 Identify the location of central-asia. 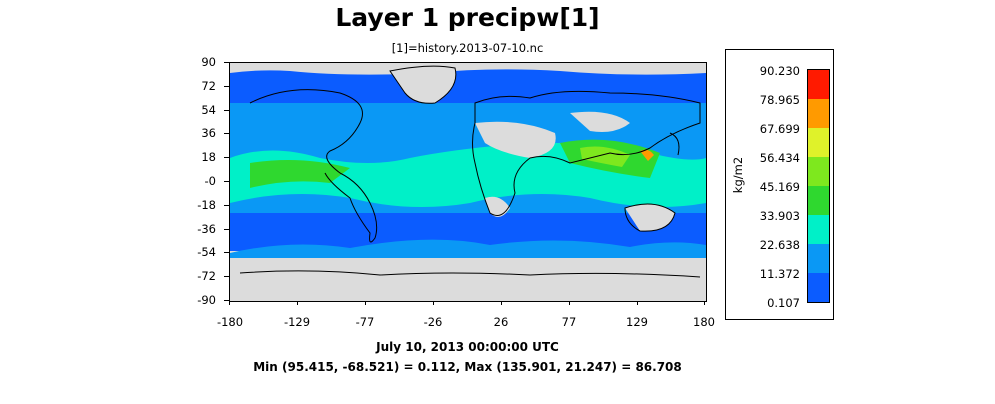
(600, 121).